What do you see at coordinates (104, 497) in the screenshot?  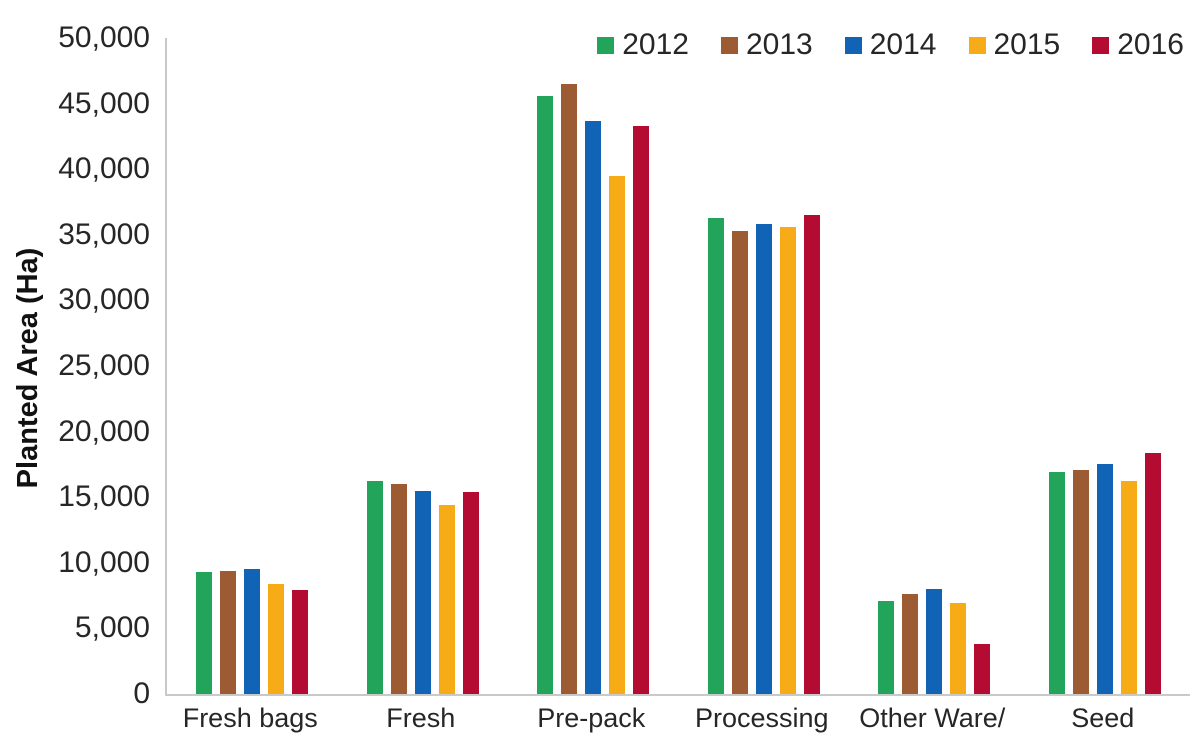 I see `y-tick-label: 15,000` at bounding box center [104, 497].